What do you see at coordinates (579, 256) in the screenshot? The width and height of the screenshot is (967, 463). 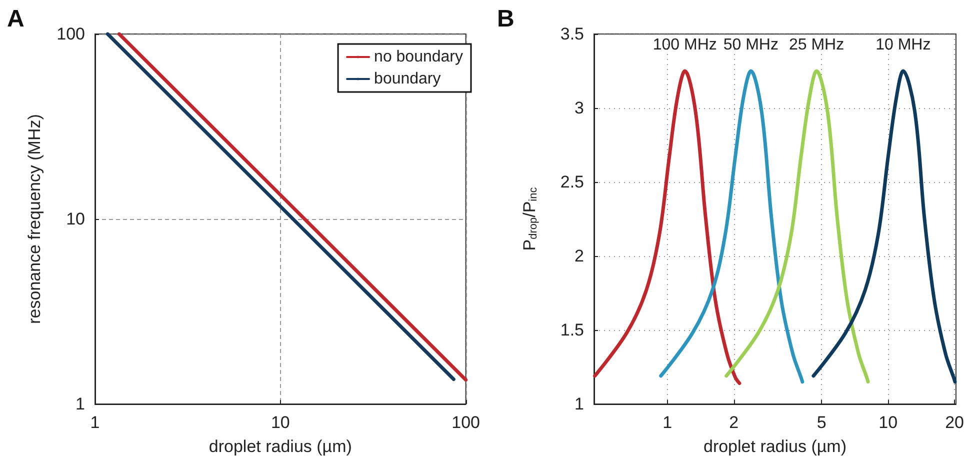 I see `y-tick-label: 2` at bounding box center [579, 256].